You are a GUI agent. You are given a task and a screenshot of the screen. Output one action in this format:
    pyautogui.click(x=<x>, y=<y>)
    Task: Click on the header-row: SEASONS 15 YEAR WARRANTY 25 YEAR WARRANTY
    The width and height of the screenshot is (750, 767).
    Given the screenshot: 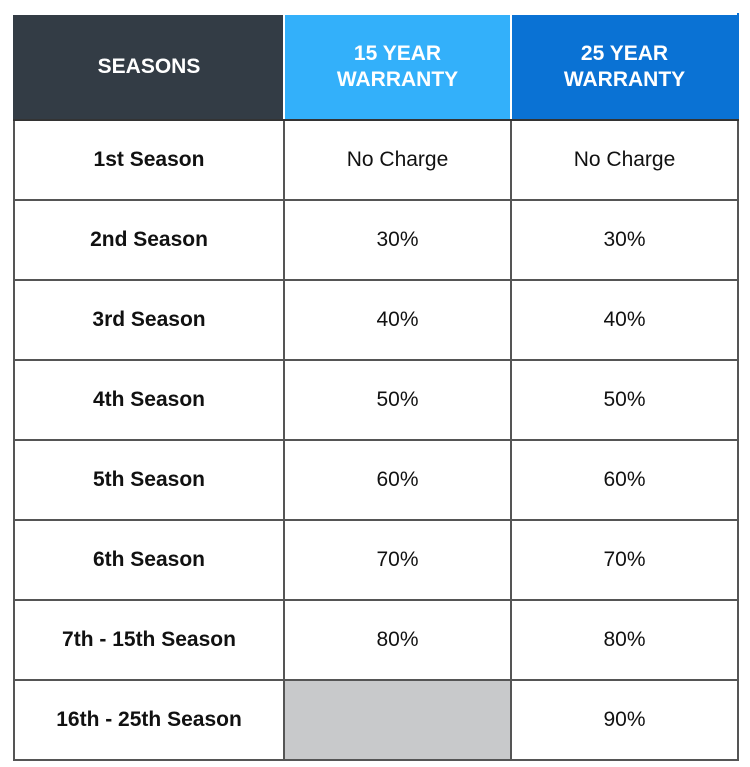 What is the action you would take?
    pyautogui.click(x=376, y=67)
    